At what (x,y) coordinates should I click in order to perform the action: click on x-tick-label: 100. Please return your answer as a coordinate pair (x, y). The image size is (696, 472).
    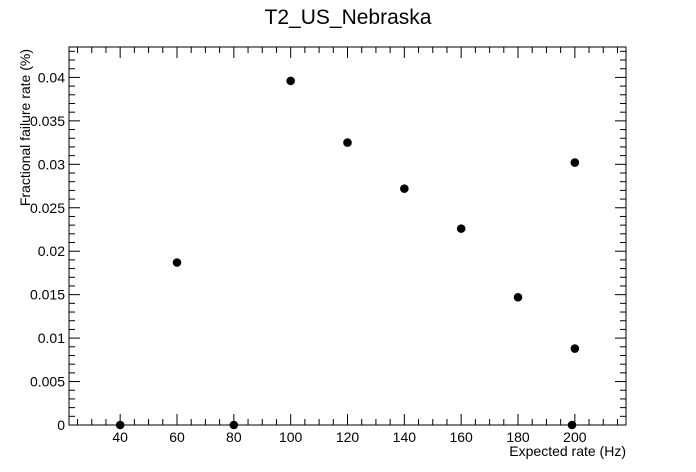
    Looking at the image, I should click on (291, 437).